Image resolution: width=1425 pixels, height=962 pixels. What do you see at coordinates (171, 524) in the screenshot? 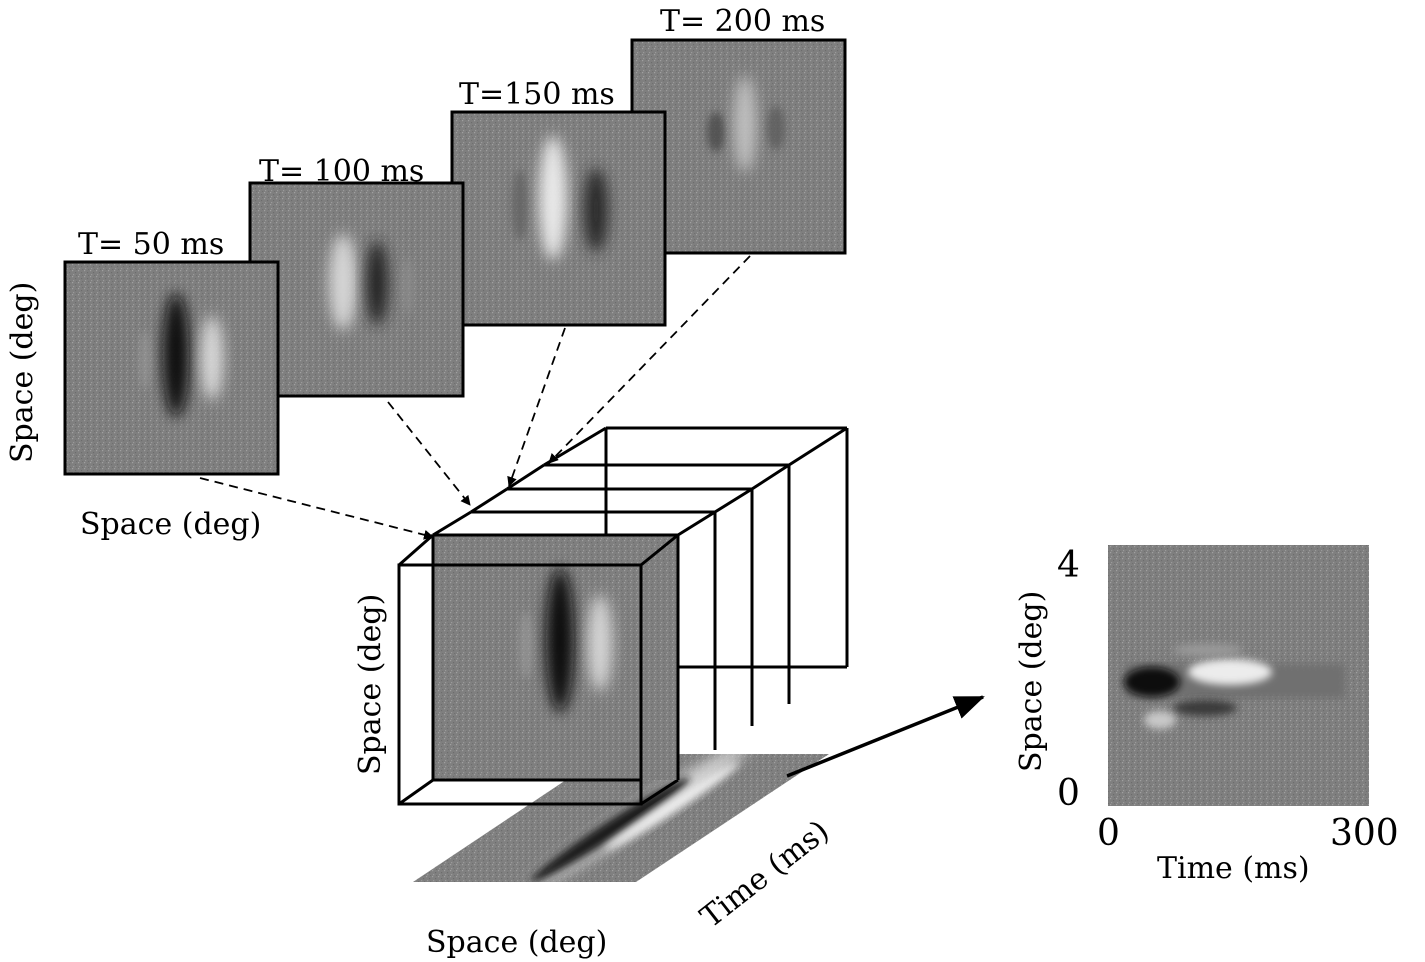
I see `frame-x-axis-label: Space (deg)` at bounding box center [171, 524].